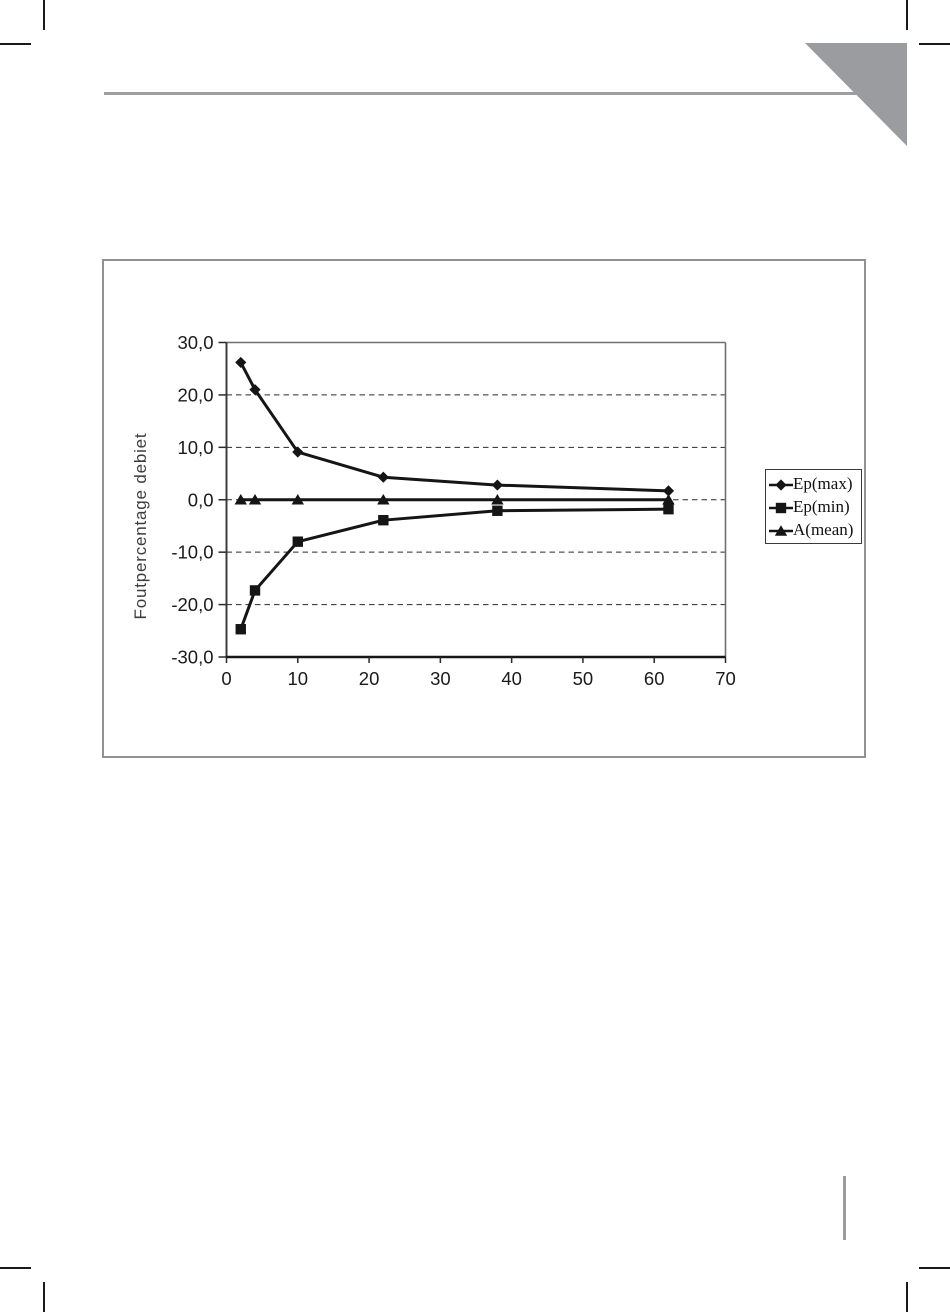 The image size is (950, 1312). I want to click on x-tick-label: 50, so click(583, 678).